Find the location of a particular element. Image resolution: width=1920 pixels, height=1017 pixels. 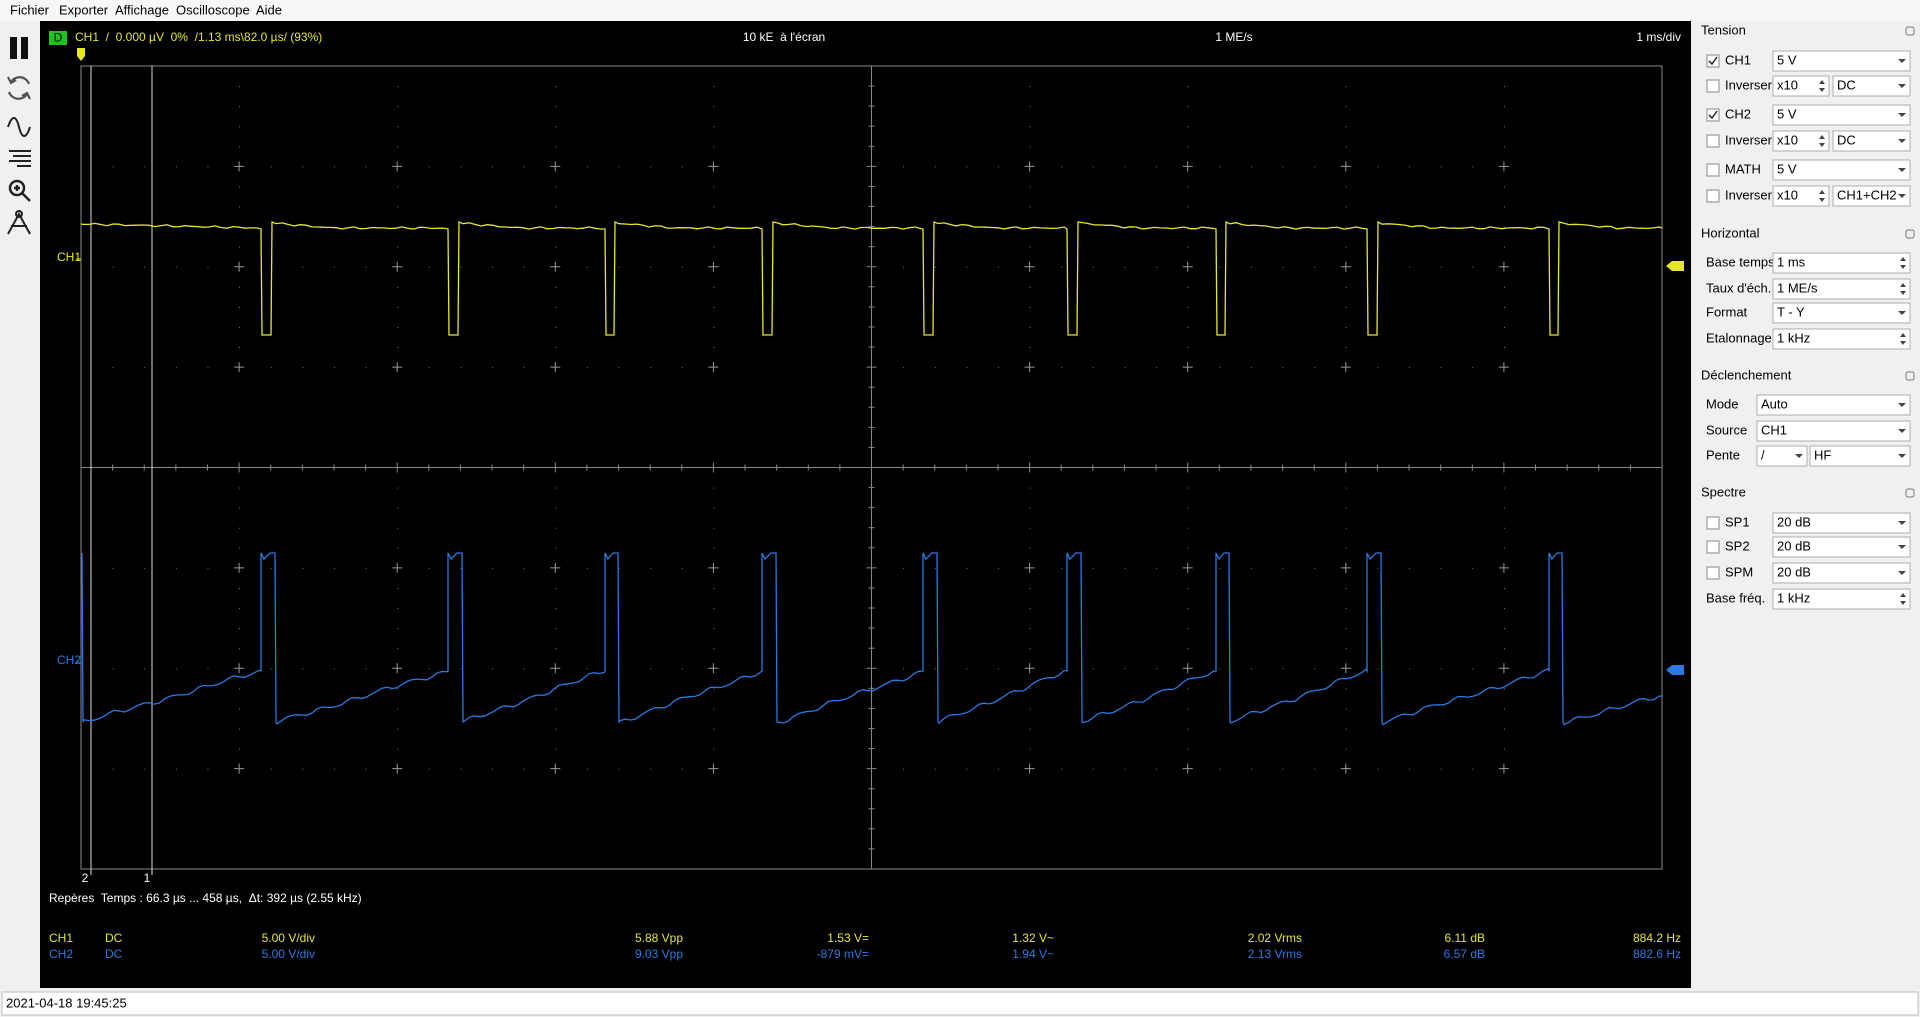

row-label: CH1 is located at coordinates (1738, 59).